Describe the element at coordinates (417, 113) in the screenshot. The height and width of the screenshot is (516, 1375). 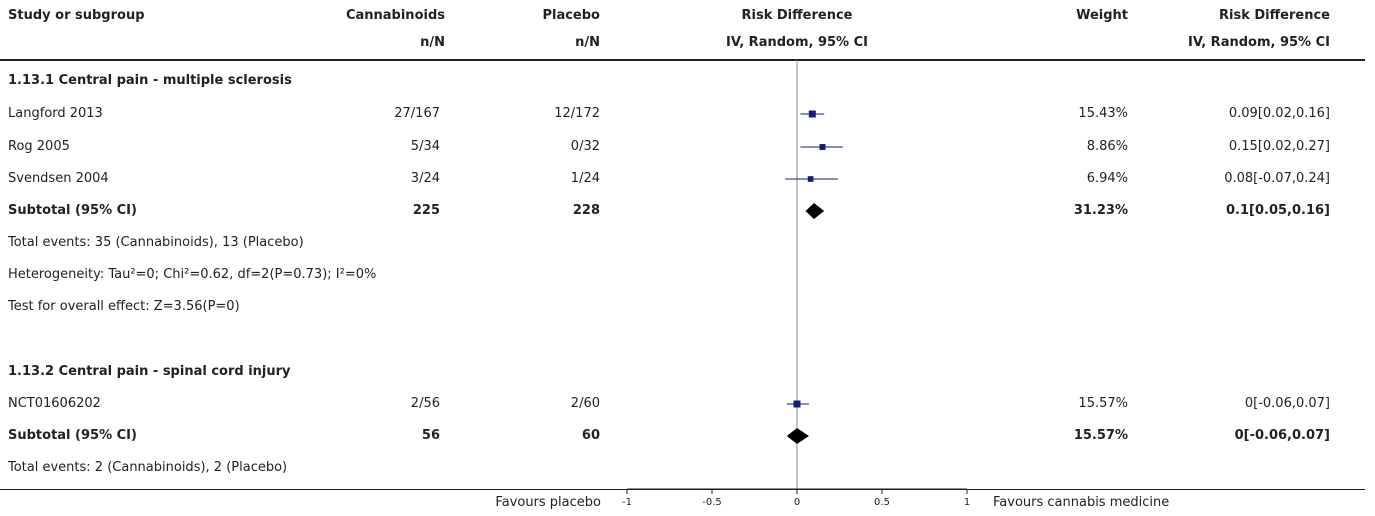
I see `study-cannabinoids: 27/167` at that location.